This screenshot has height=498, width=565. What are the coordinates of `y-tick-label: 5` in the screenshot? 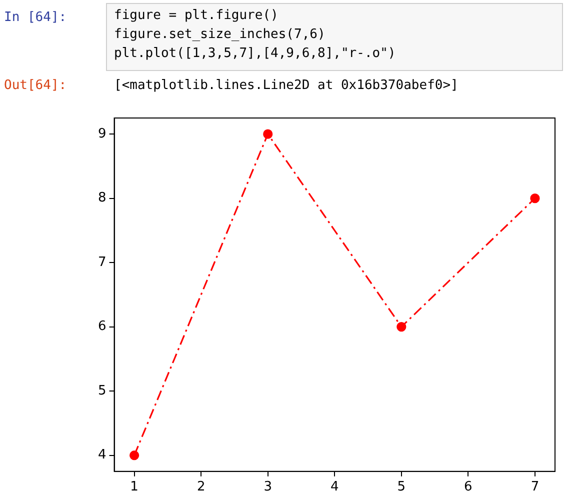 It's located at (102, 390).